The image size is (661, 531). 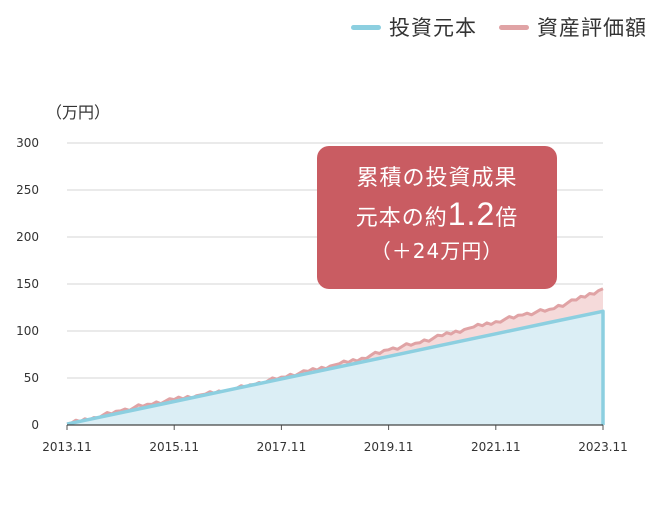 I want to click on legend-label-asset: 資産評価額, so click(x=592, y=28).